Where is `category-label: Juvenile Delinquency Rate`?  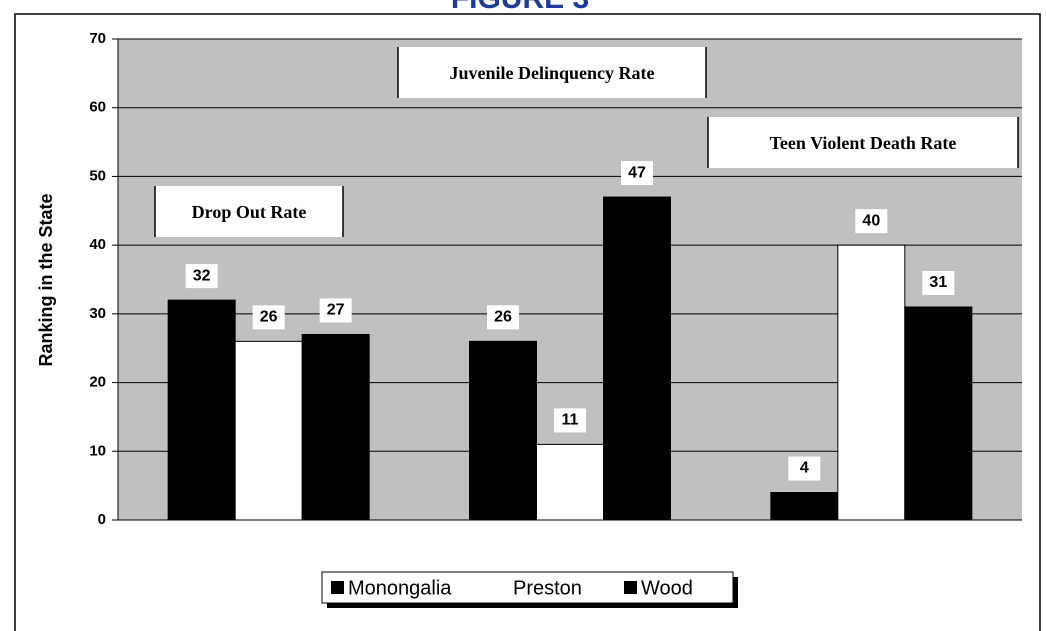
category-label: Juvenile Delinquency Rate is located at coordinates (552, 73).